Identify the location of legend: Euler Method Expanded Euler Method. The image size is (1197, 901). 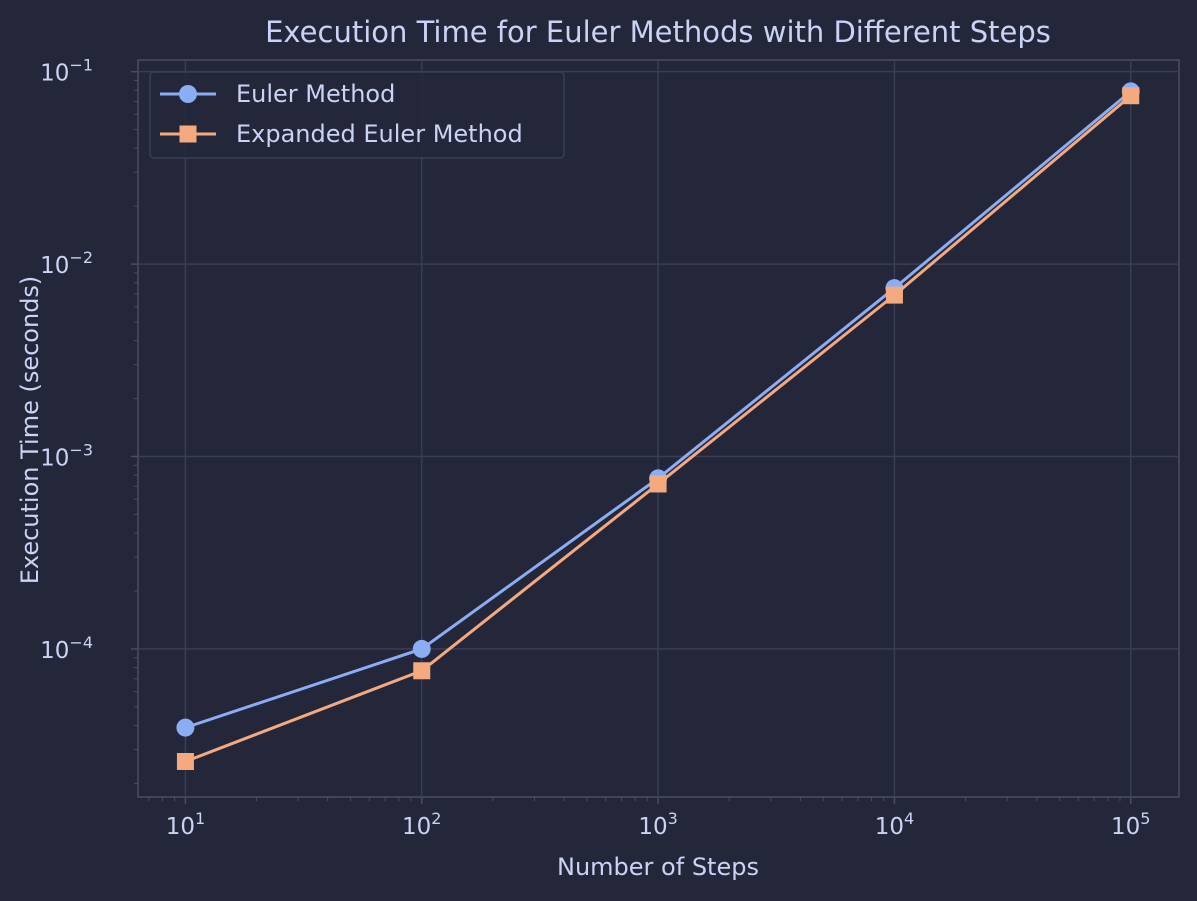
(357, 115).